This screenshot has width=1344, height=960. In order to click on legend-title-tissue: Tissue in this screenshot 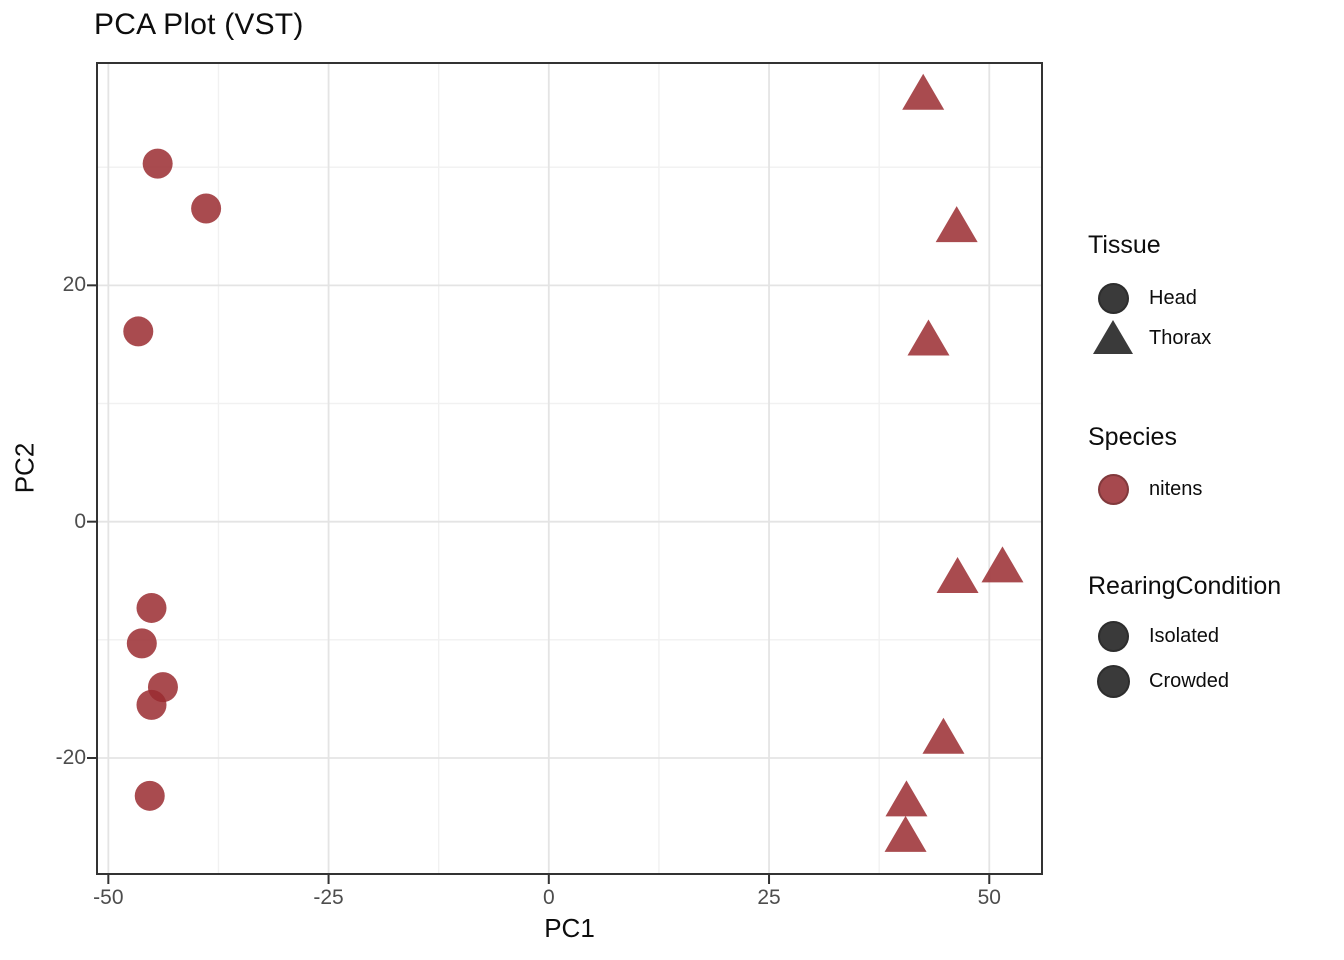, I will do `click(1124, 245)`.